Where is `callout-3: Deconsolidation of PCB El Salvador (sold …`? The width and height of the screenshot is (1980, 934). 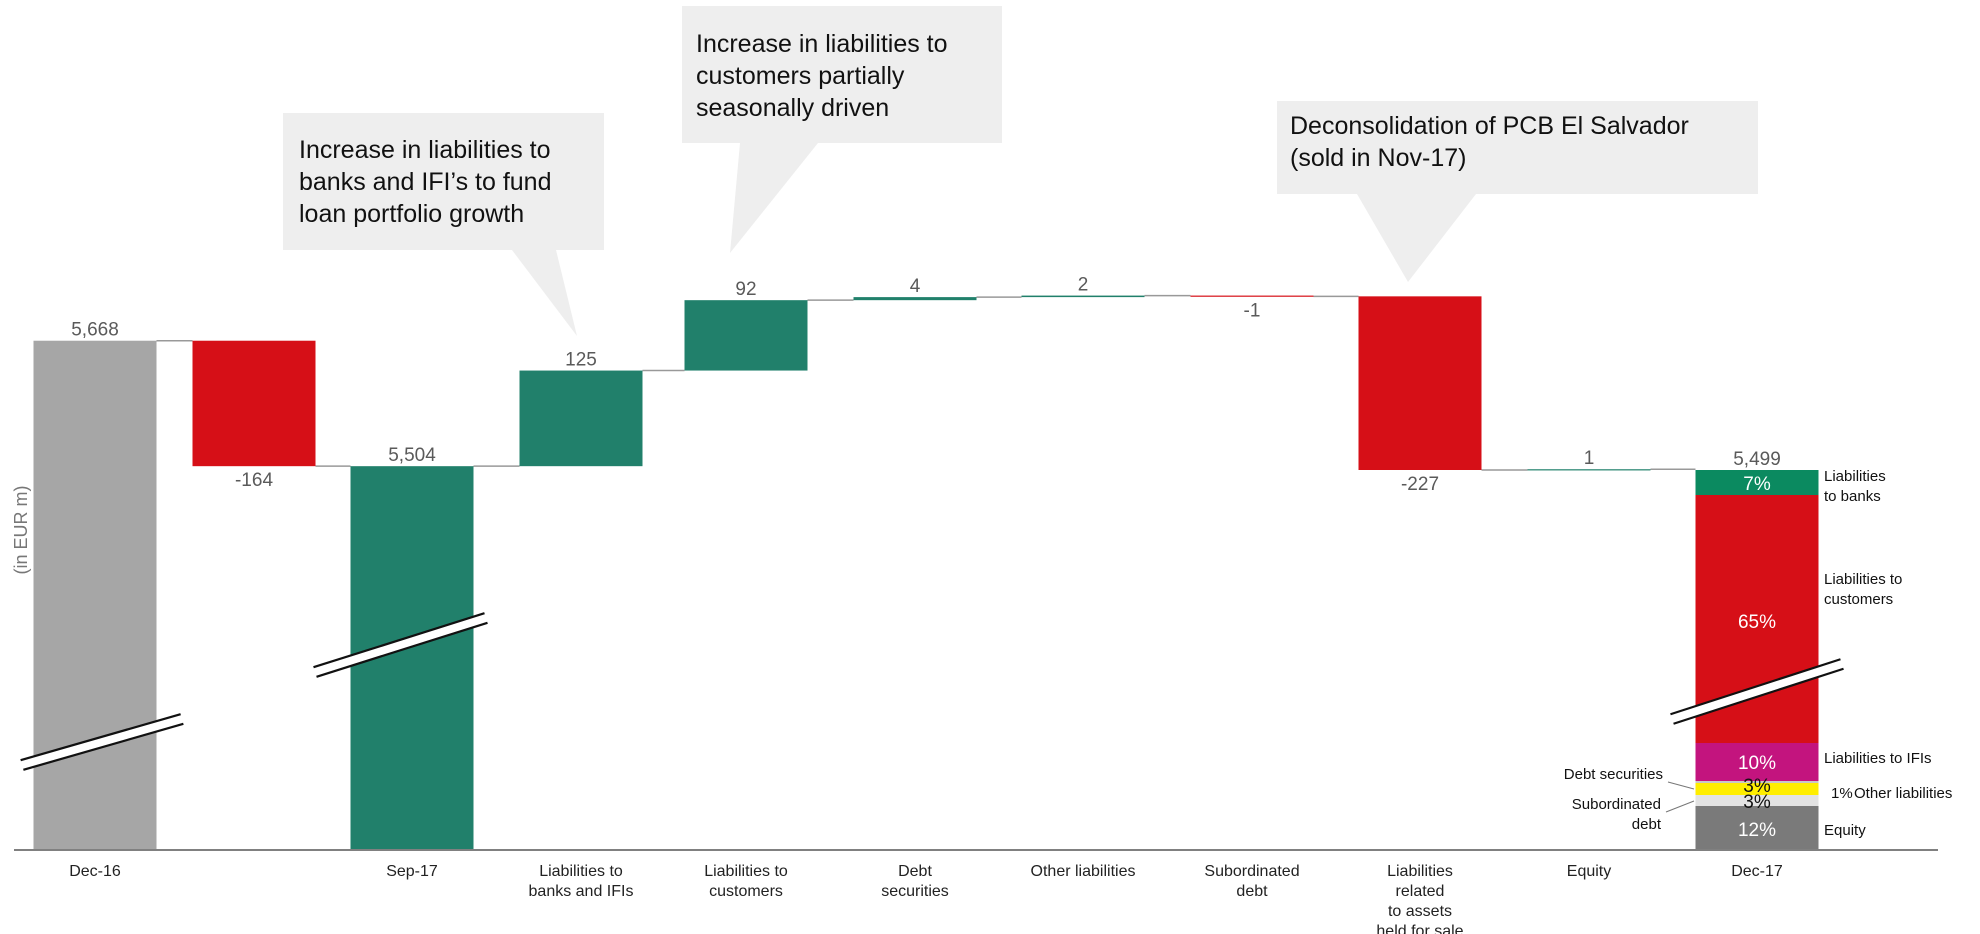
callout-3: Deconsolidation of PCB El Salvador (sold … is located at coordinates (1517, 191).